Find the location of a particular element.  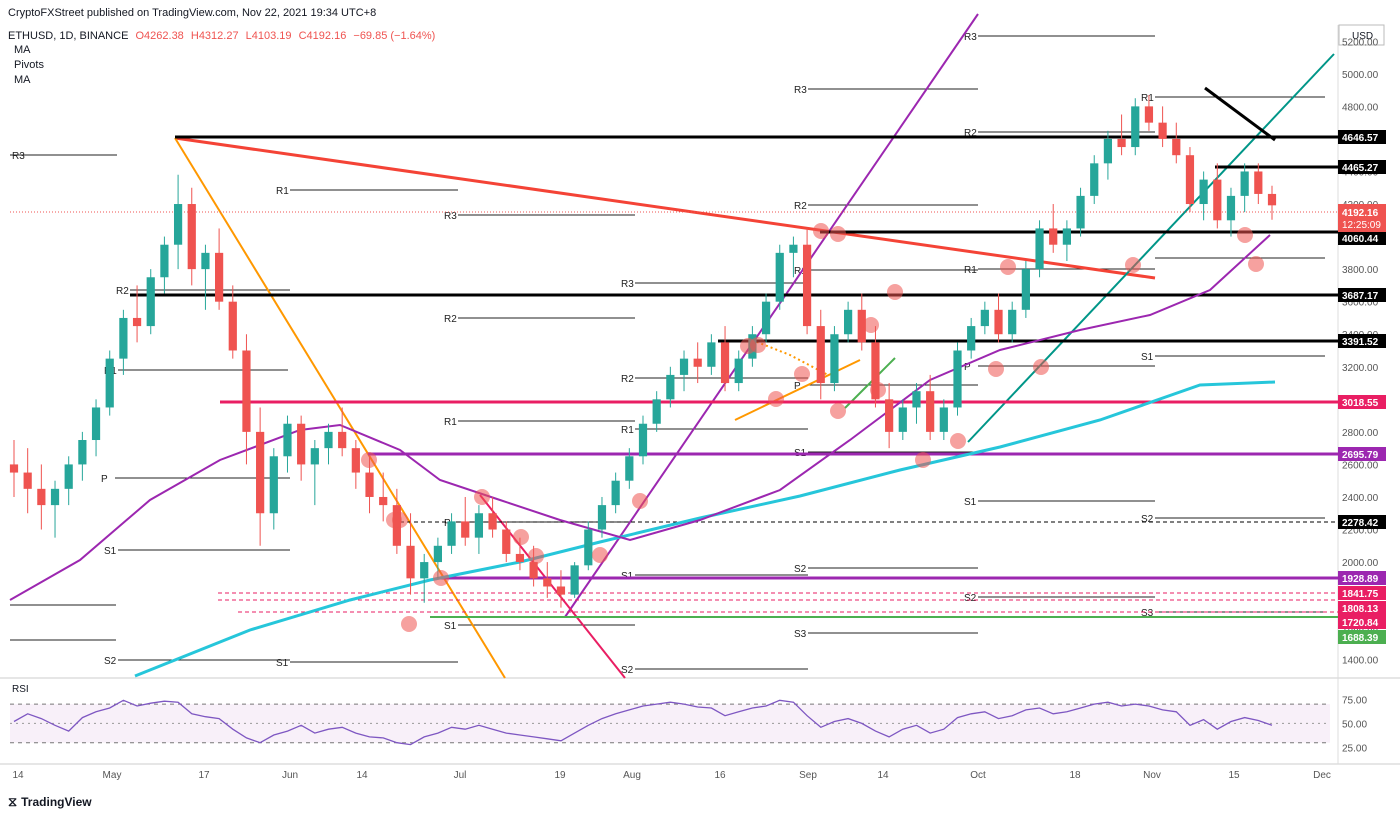

x-tick-label: Dec is located at coordinates (1322, 775).